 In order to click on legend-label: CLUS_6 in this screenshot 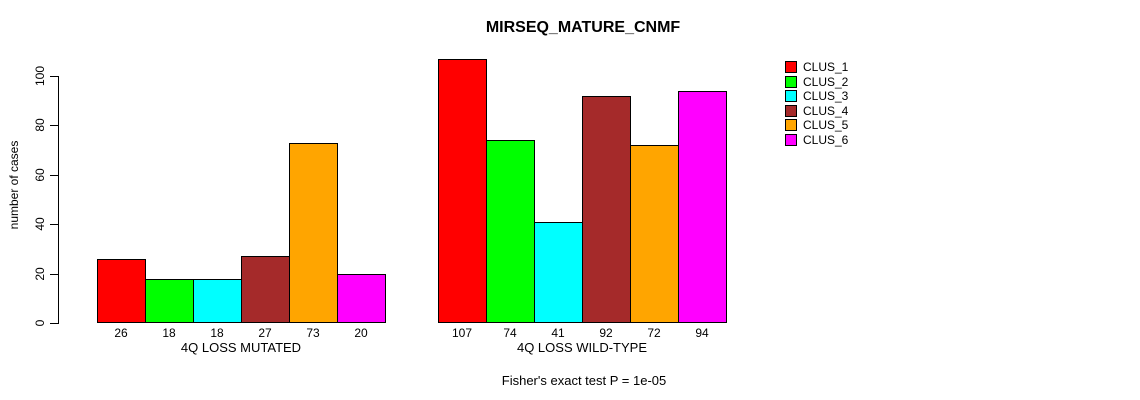, I will do `click(826, 140)`.